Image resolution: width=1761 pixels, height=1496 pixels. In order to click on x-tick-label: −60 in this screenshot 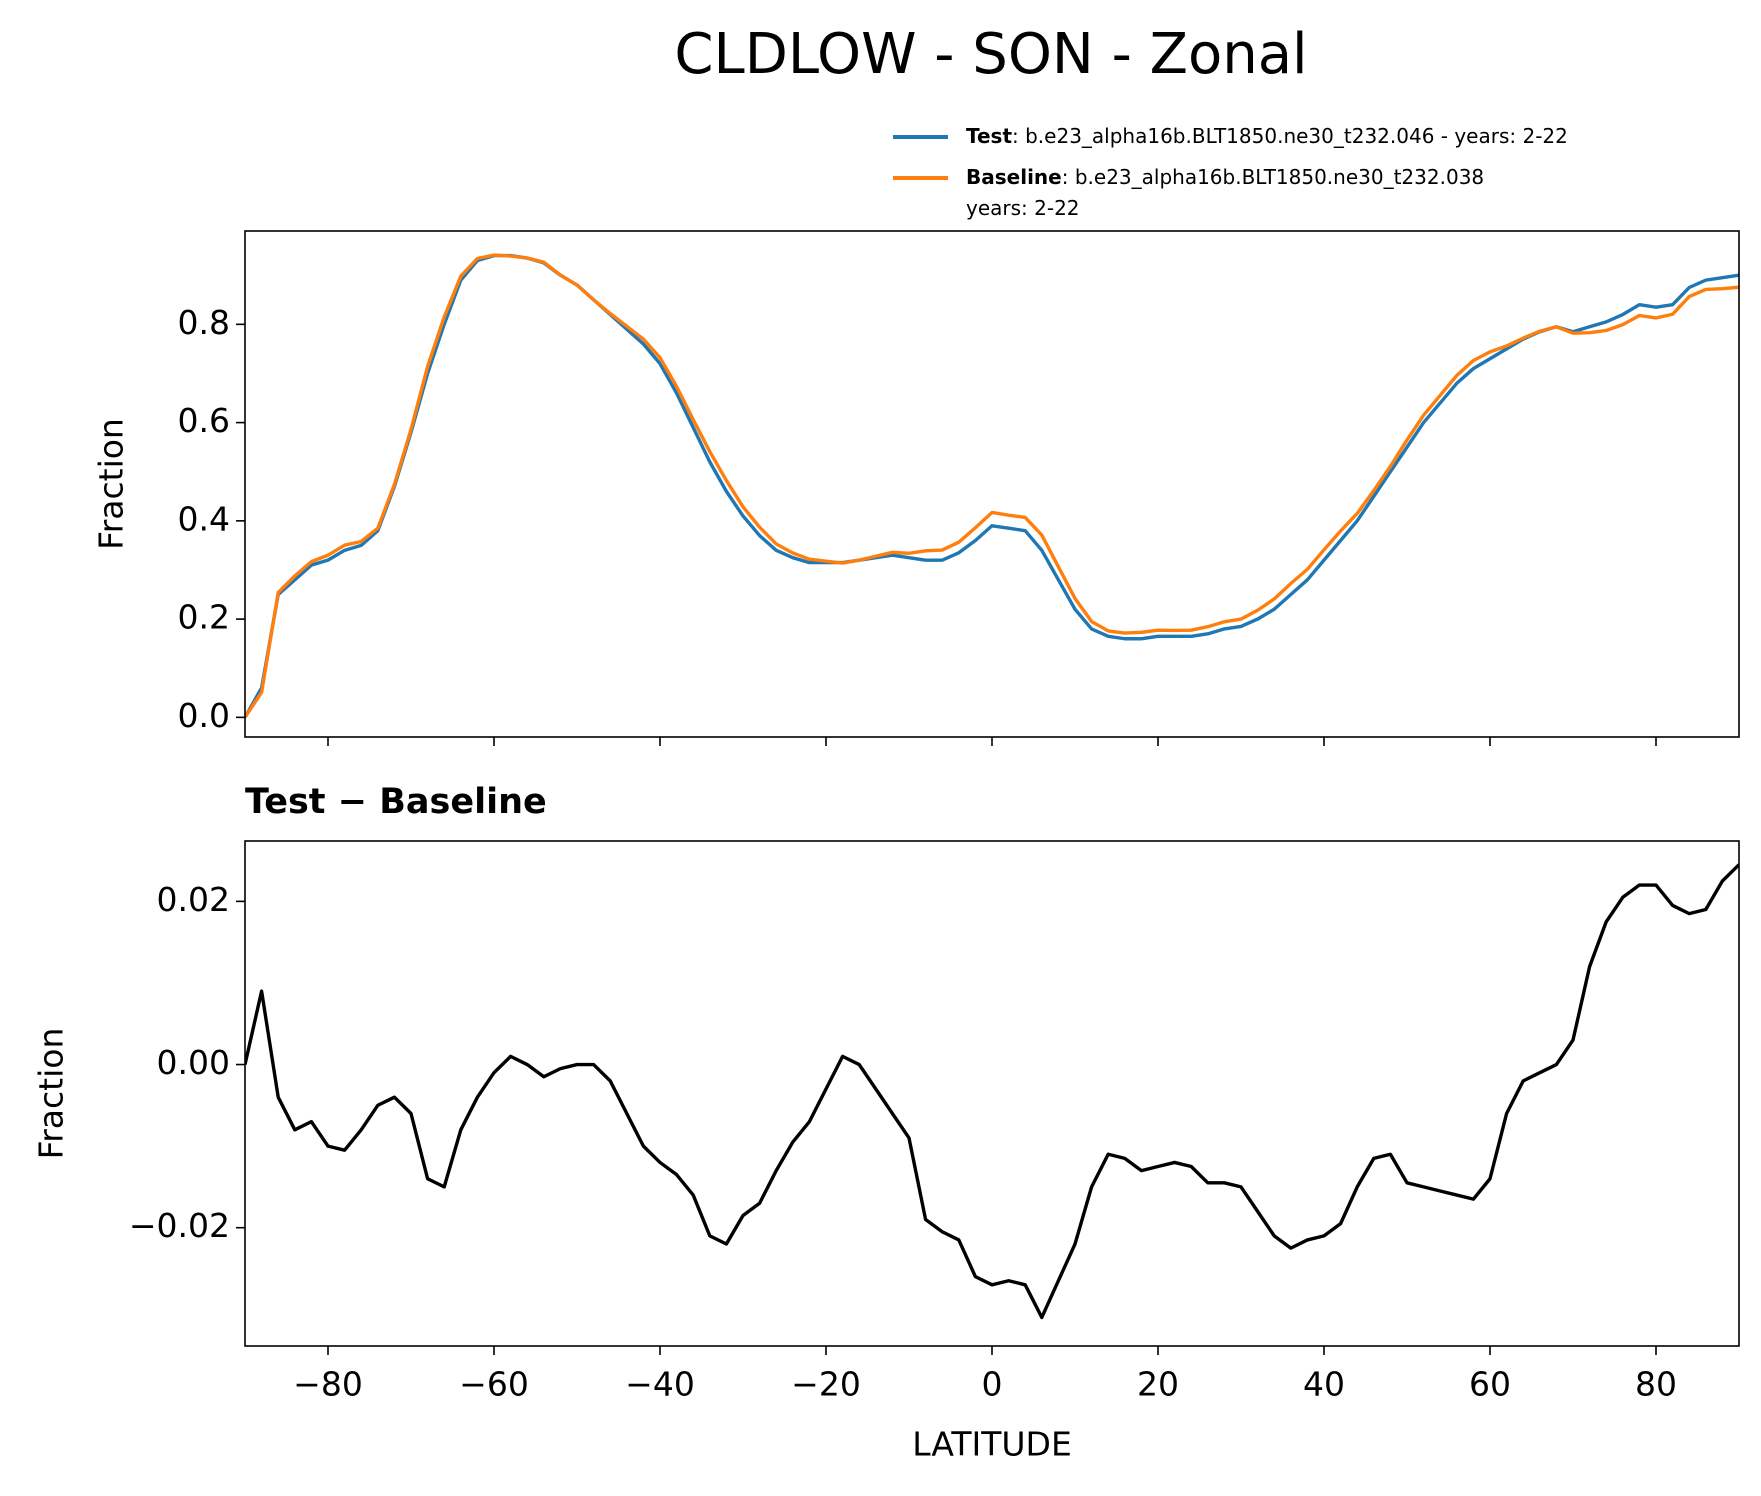, I will do `click(494, 1384)`.